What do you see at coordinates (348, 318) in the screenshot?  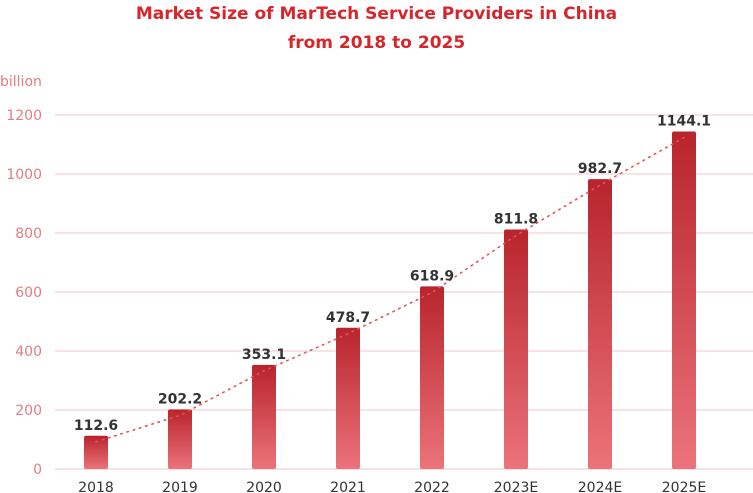 I see `data-label: 478.7` at bounding box center [348, 318].